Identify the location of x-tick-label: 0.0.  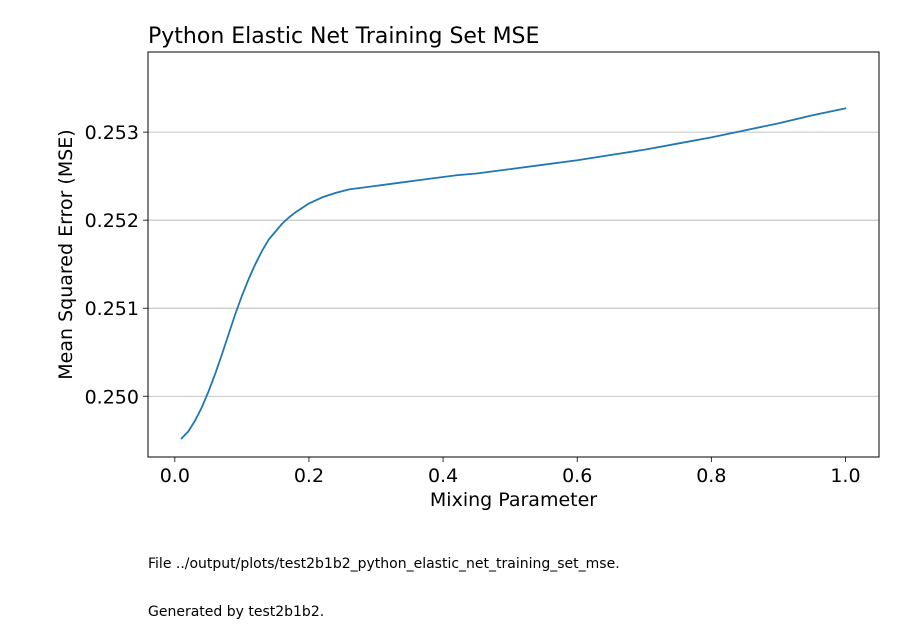
(175, 476).